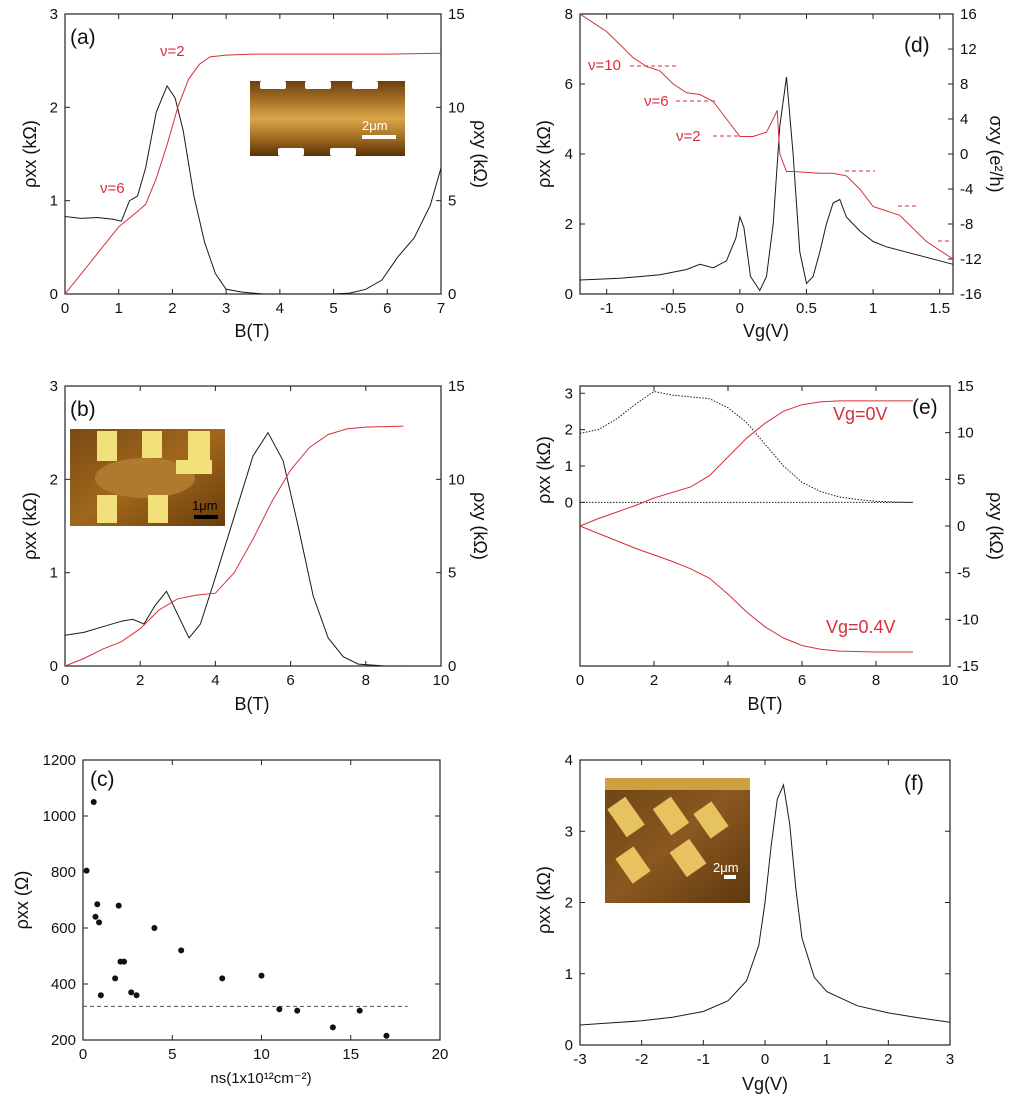  Describe the element at coordinates (252, 331) in the screenshot. I see `panel-a-x-label: B(T)` at that location.